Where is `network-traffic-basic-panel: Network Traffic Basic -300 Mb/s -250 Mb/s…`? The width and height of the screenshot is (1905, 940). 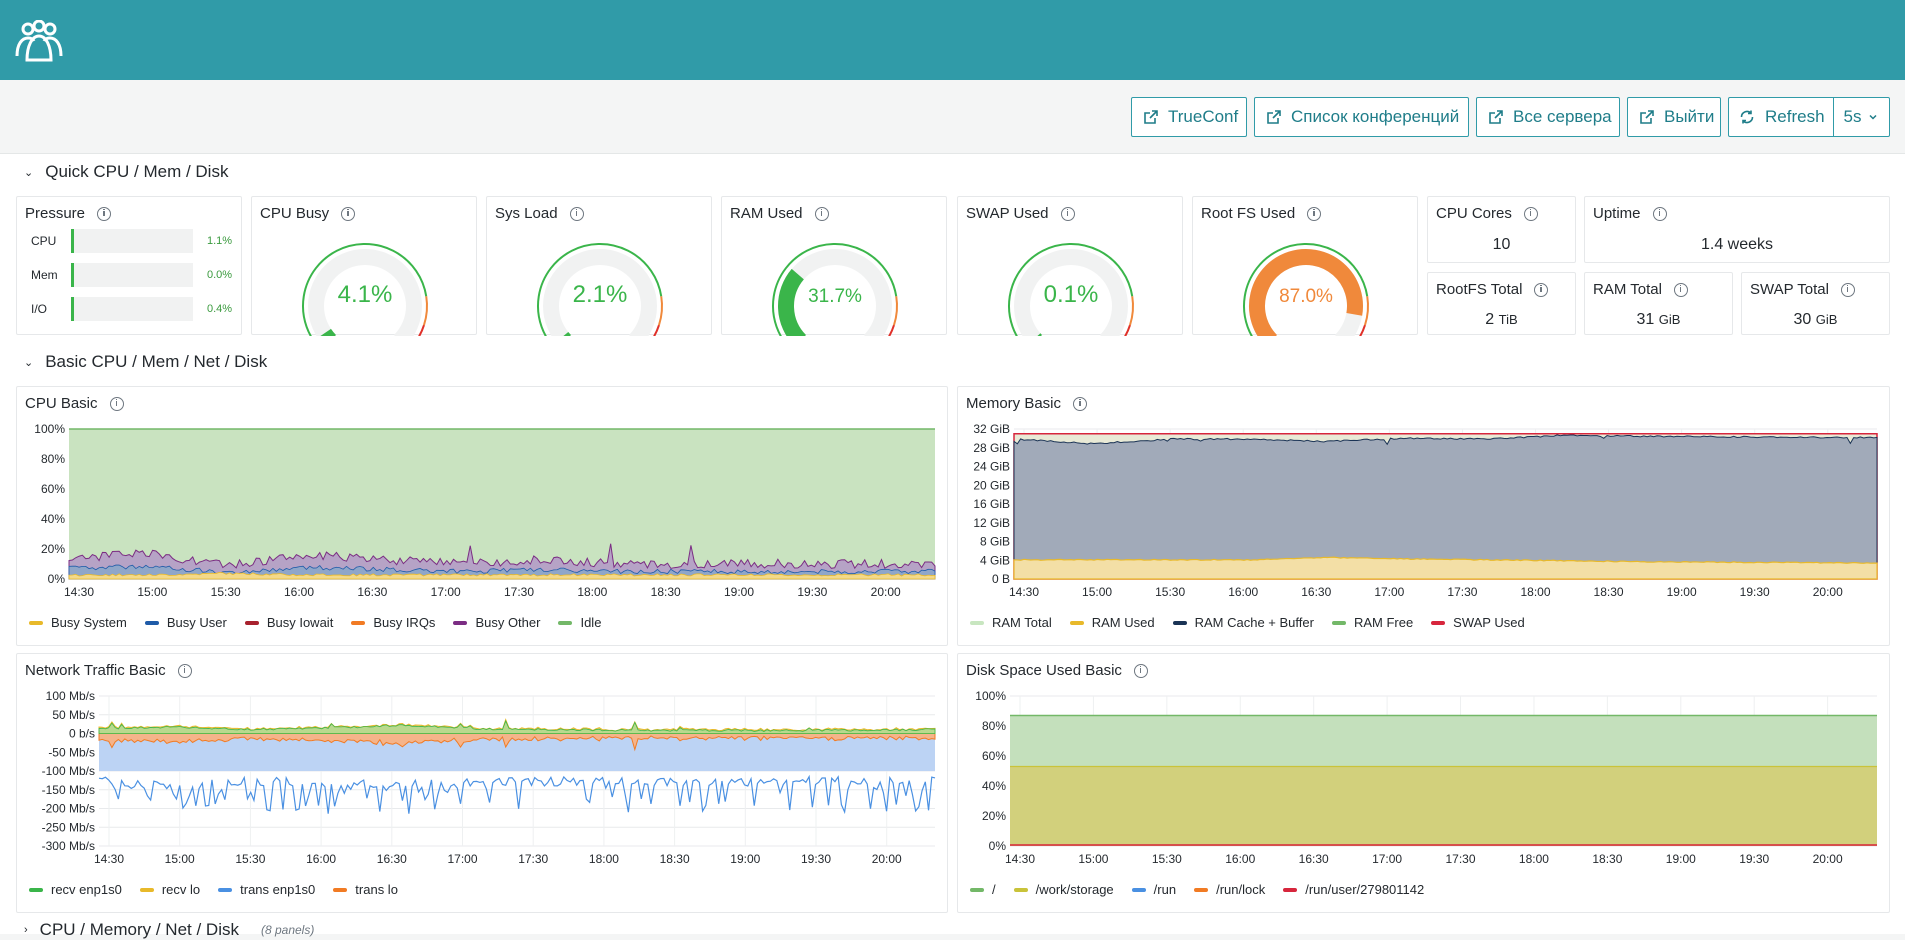
network-traffic-basic-panel: Network Traffic Basic -300 Mb/s -250 Mb/s… is located at coordinates (482, 783).